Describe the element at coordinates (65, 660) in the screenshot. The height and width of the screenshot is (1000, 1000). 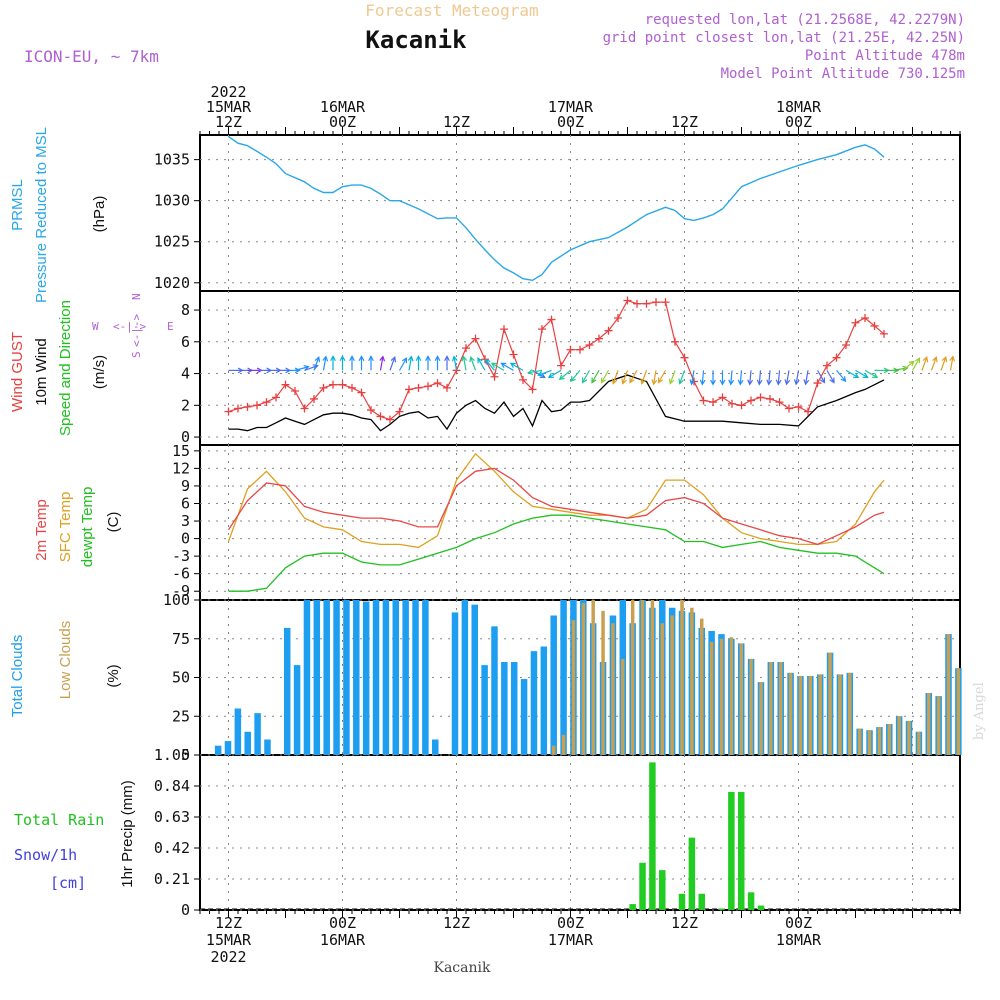
I see `label-low-clouds: Low Clouds` at that location.